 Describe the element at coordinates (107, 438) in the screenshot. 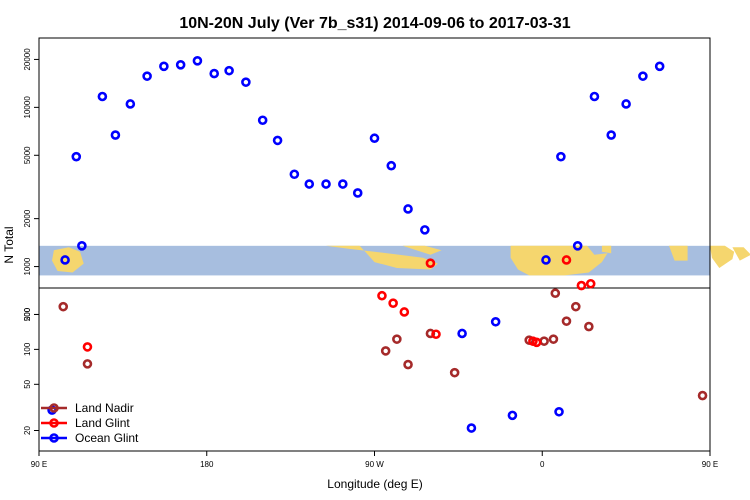

I see `legend-label-ocean-glint: Ocean Glint` at that location.